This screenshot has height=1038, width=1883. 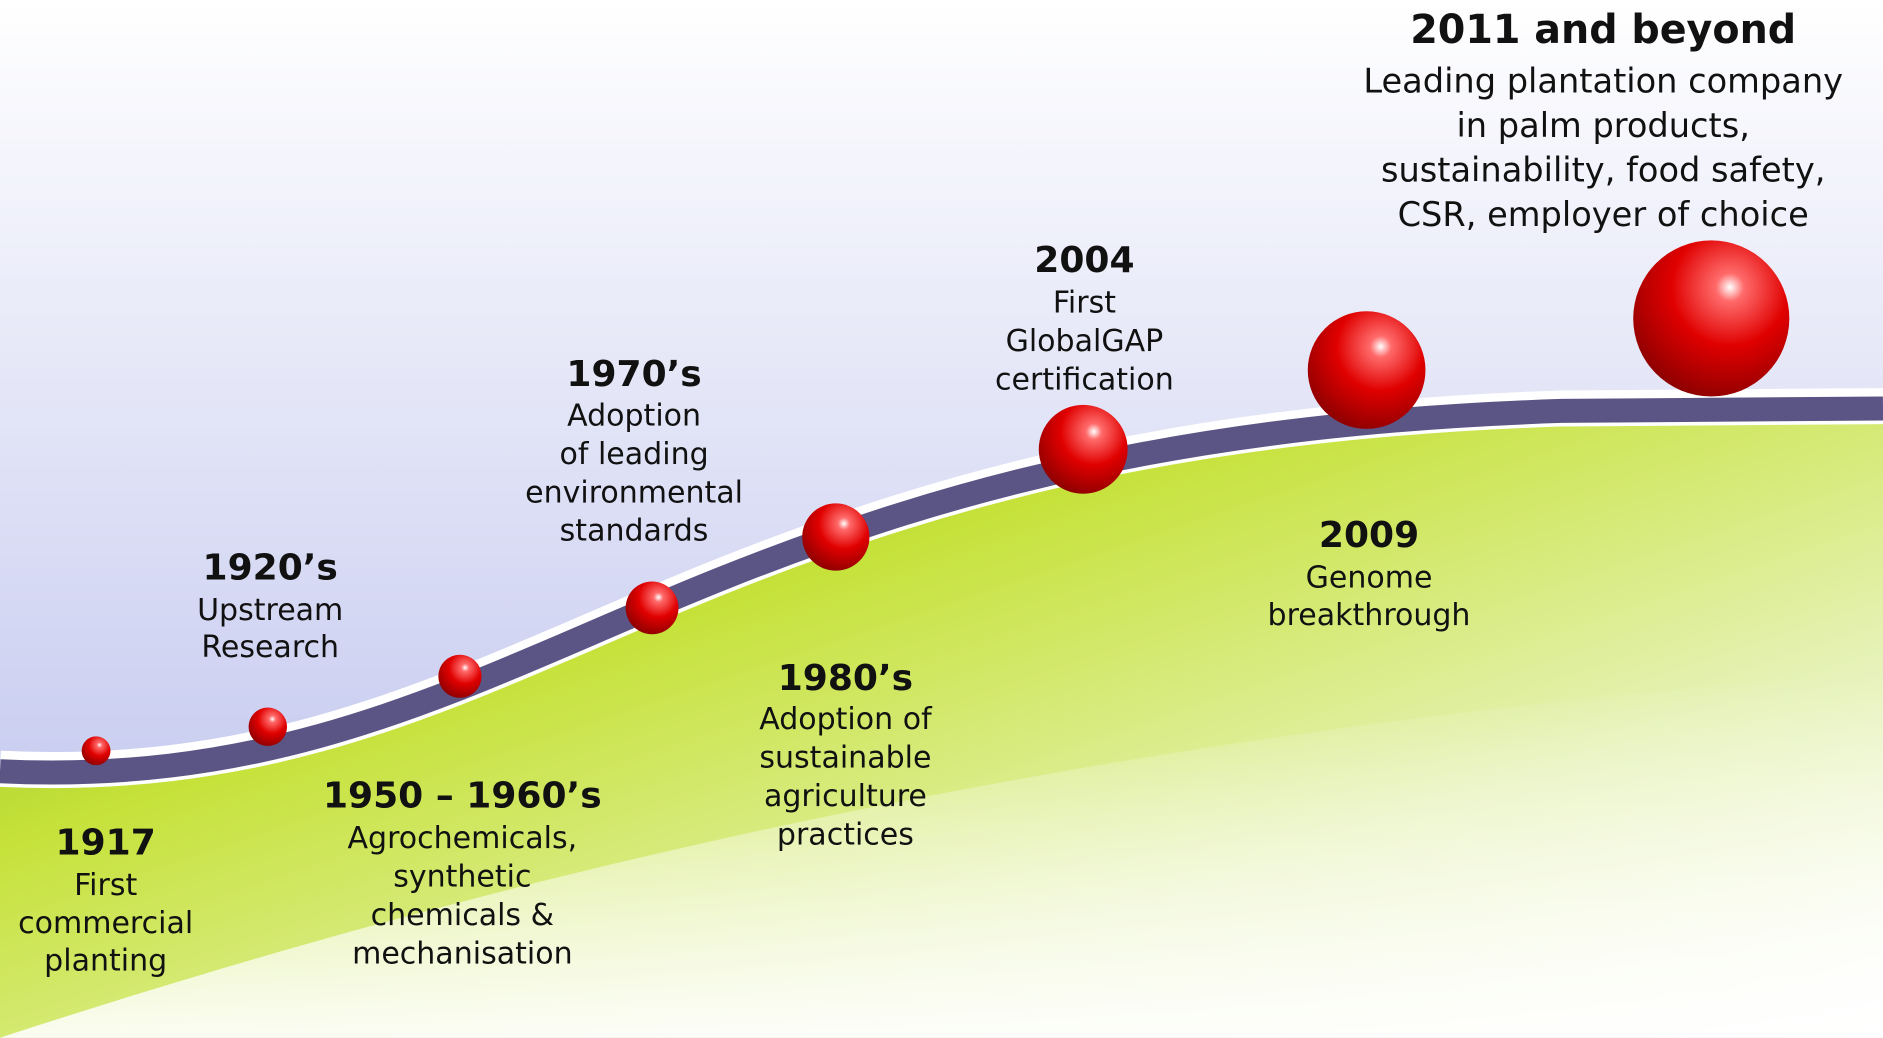 What do you see at coordinates (270, 647) in the screenshot?
I see `milestone-text: Research` at bounding box center [270, 647].